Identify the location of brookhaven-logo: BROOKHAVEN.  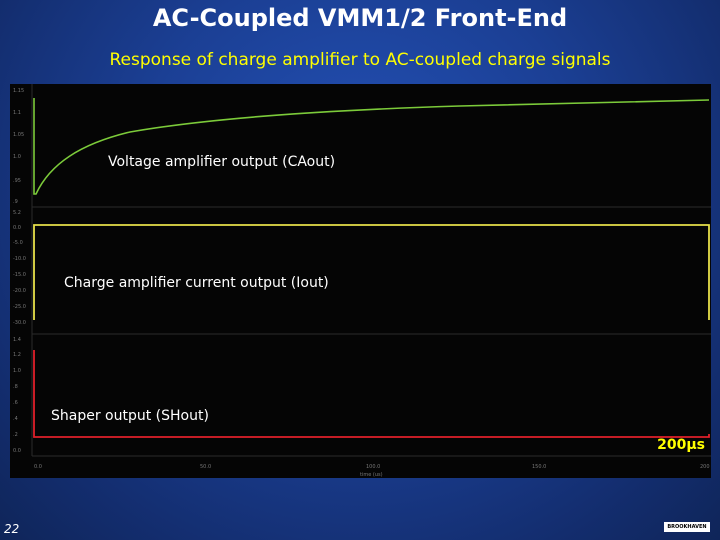
(687, 527).